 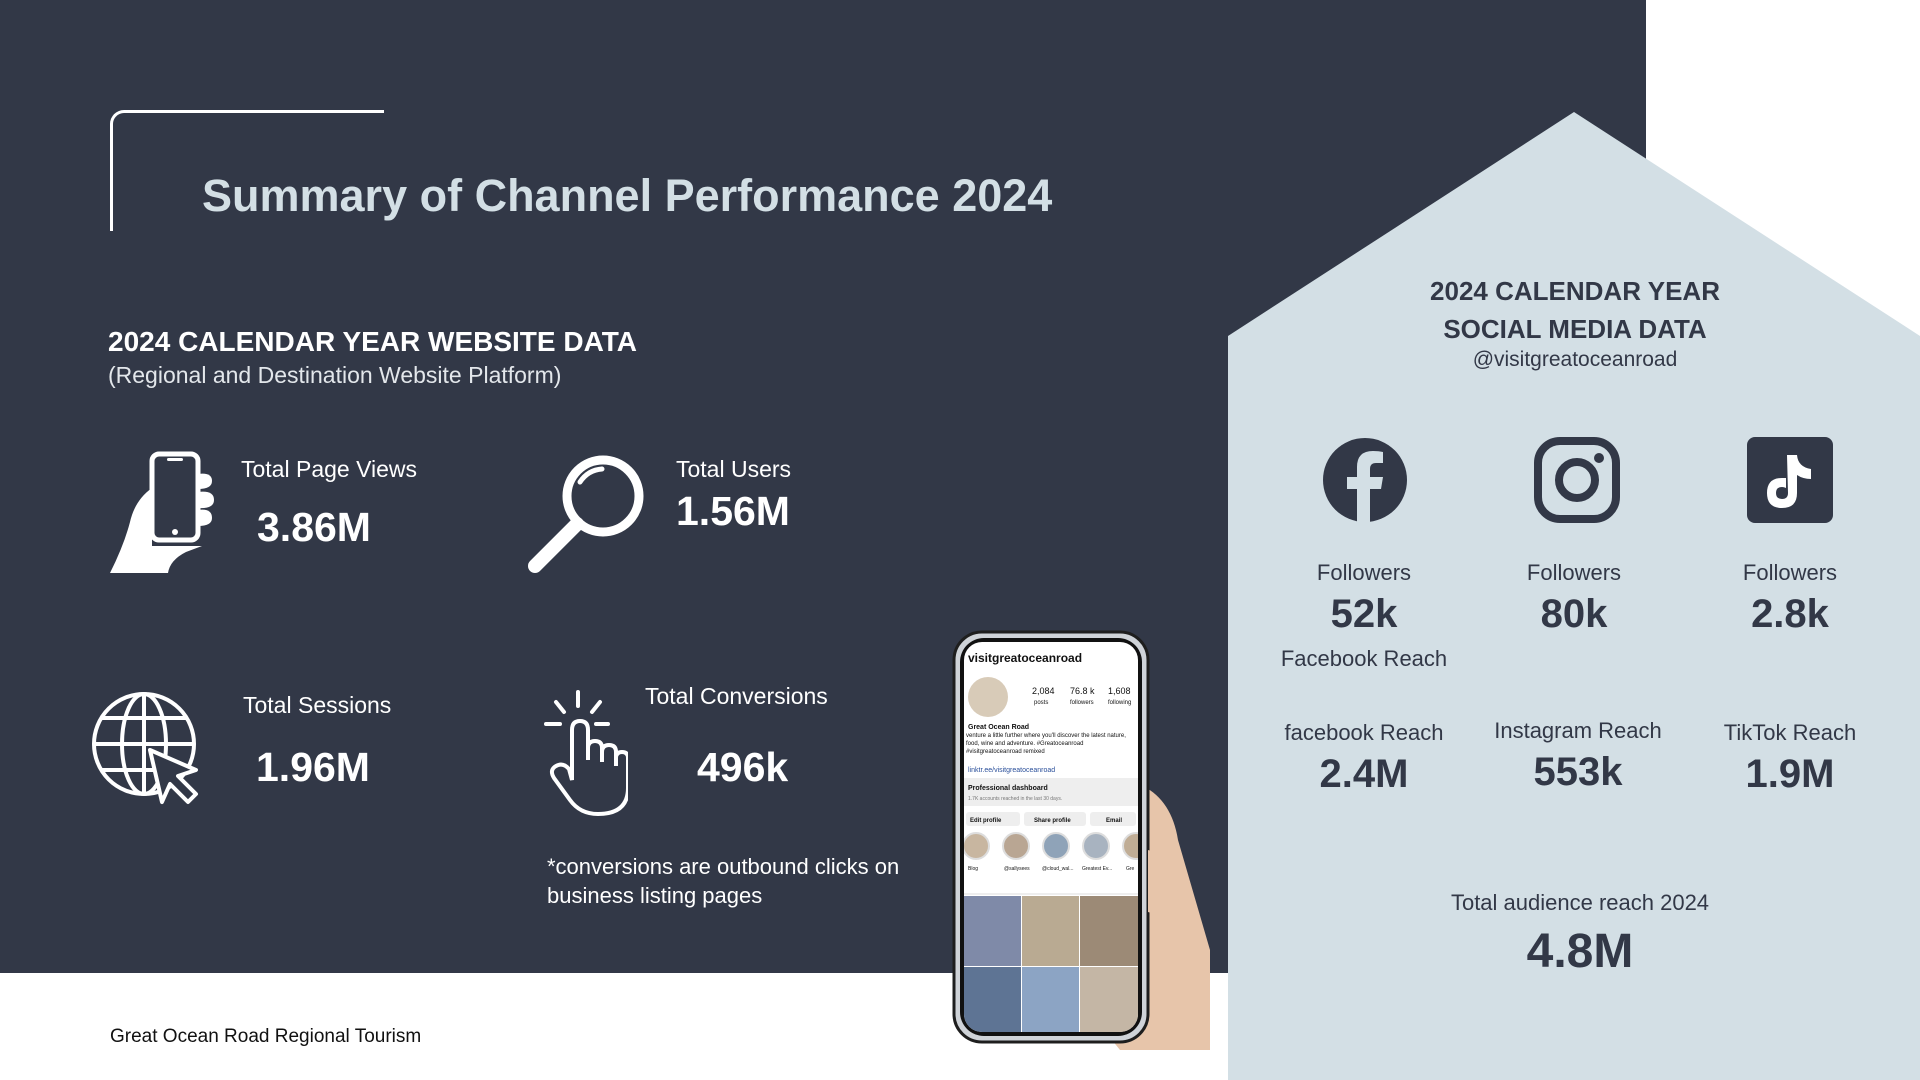 I want to click on facebook-followers-value: 52k, so click(x=1364, y=614).